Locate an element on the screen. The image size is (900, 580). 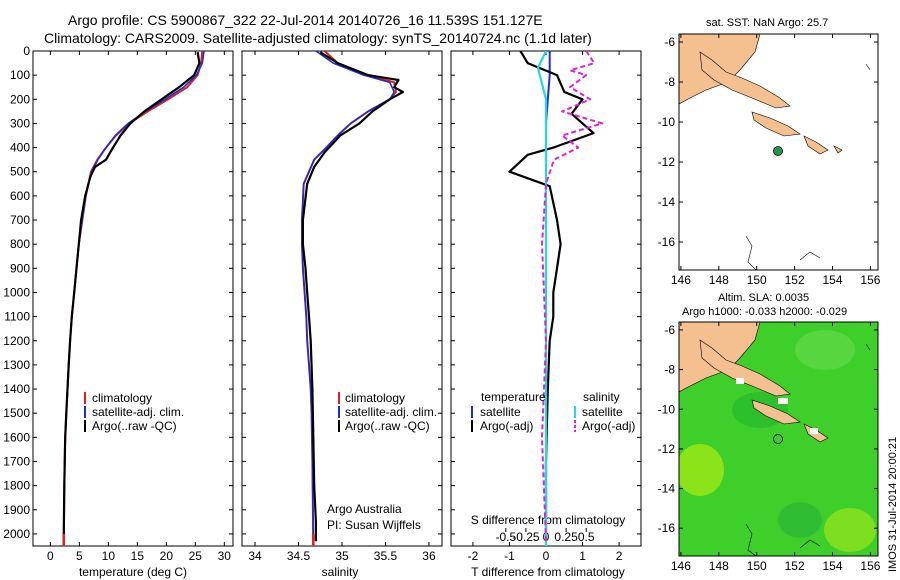
difference-series is located at coordinates (556, 298).